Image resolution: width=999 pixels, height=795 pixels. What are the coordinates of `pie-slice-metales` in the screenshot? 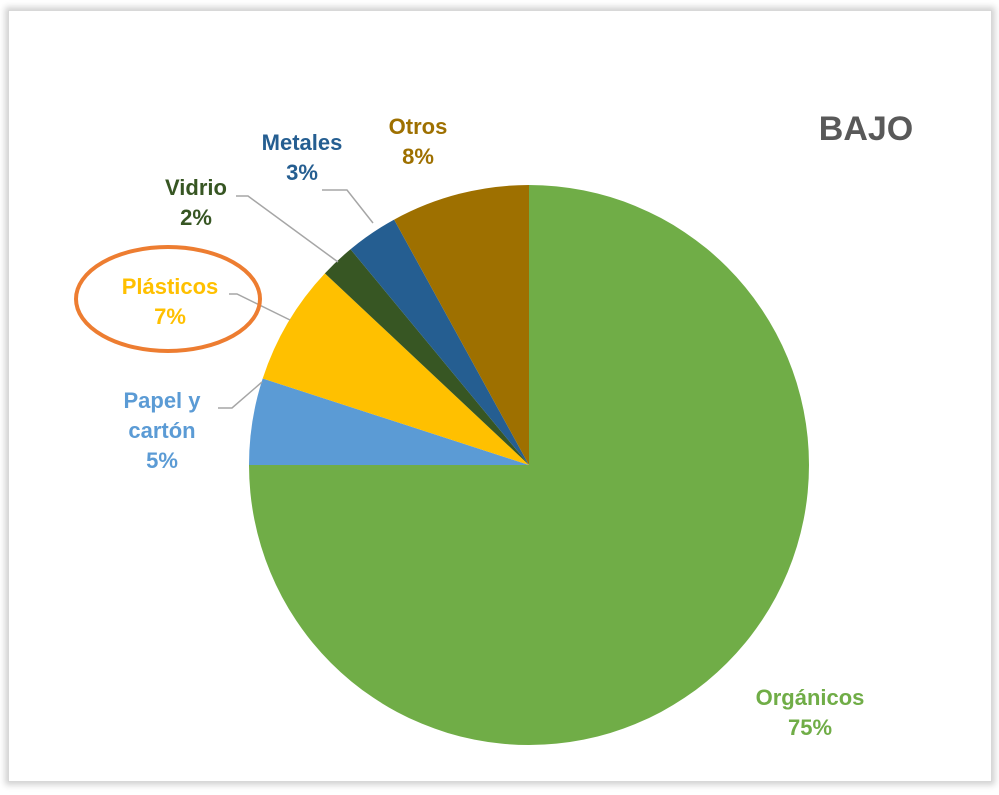 It's located at (439, 342).